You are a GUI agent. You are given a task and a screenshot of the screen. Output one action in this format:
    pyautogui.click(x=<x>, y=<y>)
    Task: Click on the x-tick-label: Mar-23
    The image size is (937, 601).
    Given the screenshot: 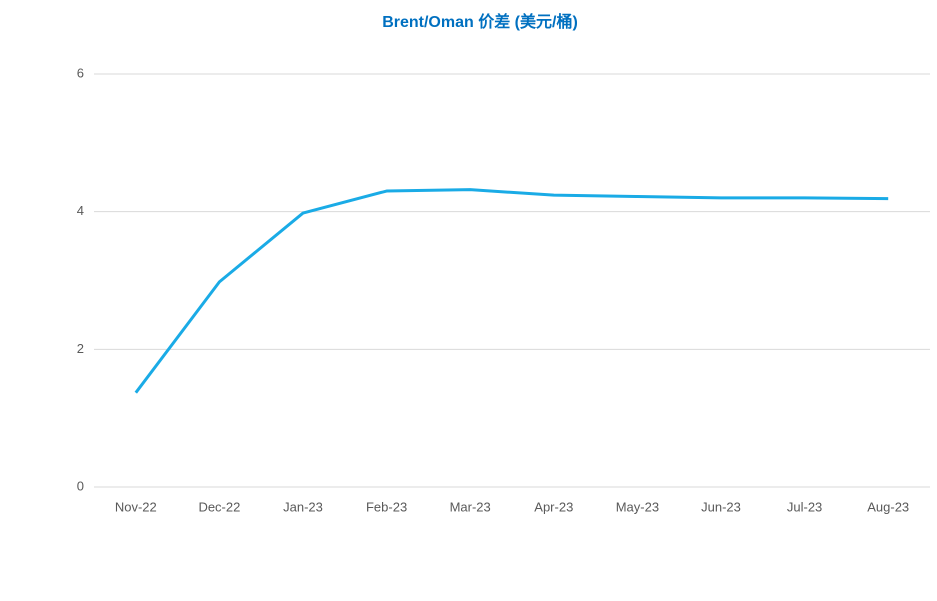 What is the action you would take?
    pyautogui.click(x=470, y=506)
    